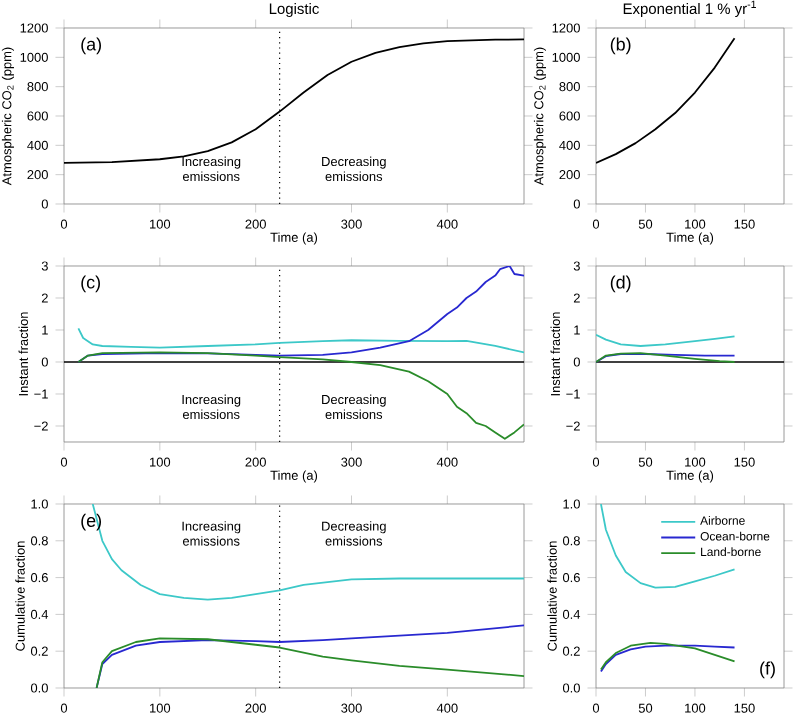 The width and height of the screenshot is (796, 720). Describe the element at coordinates (91, 46) in the screenshot. I see `annotation: (a)` at that location.